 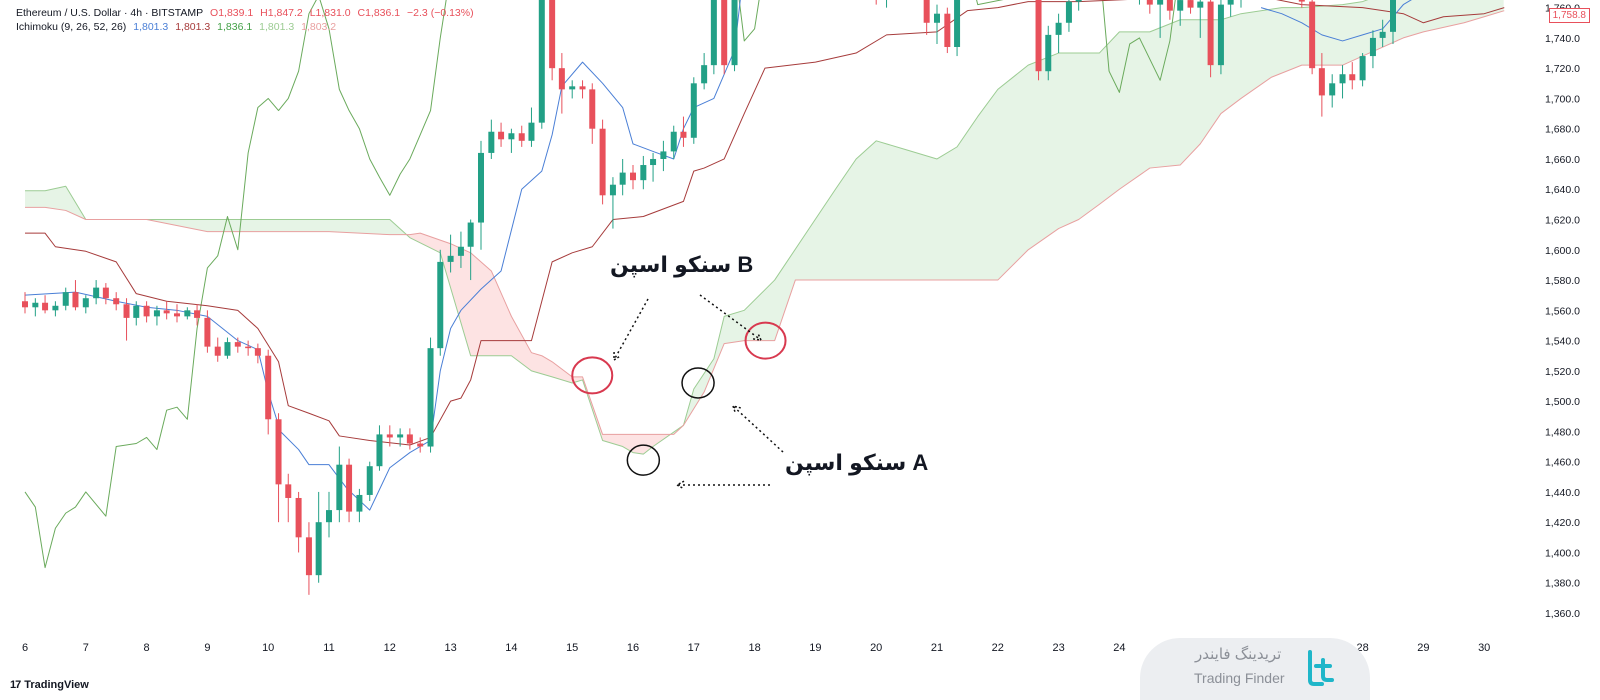 What do you see at coordinates (511, 648) in the screenshot?
I see `date-tick-label: 14` at bounding box center [511, 648].